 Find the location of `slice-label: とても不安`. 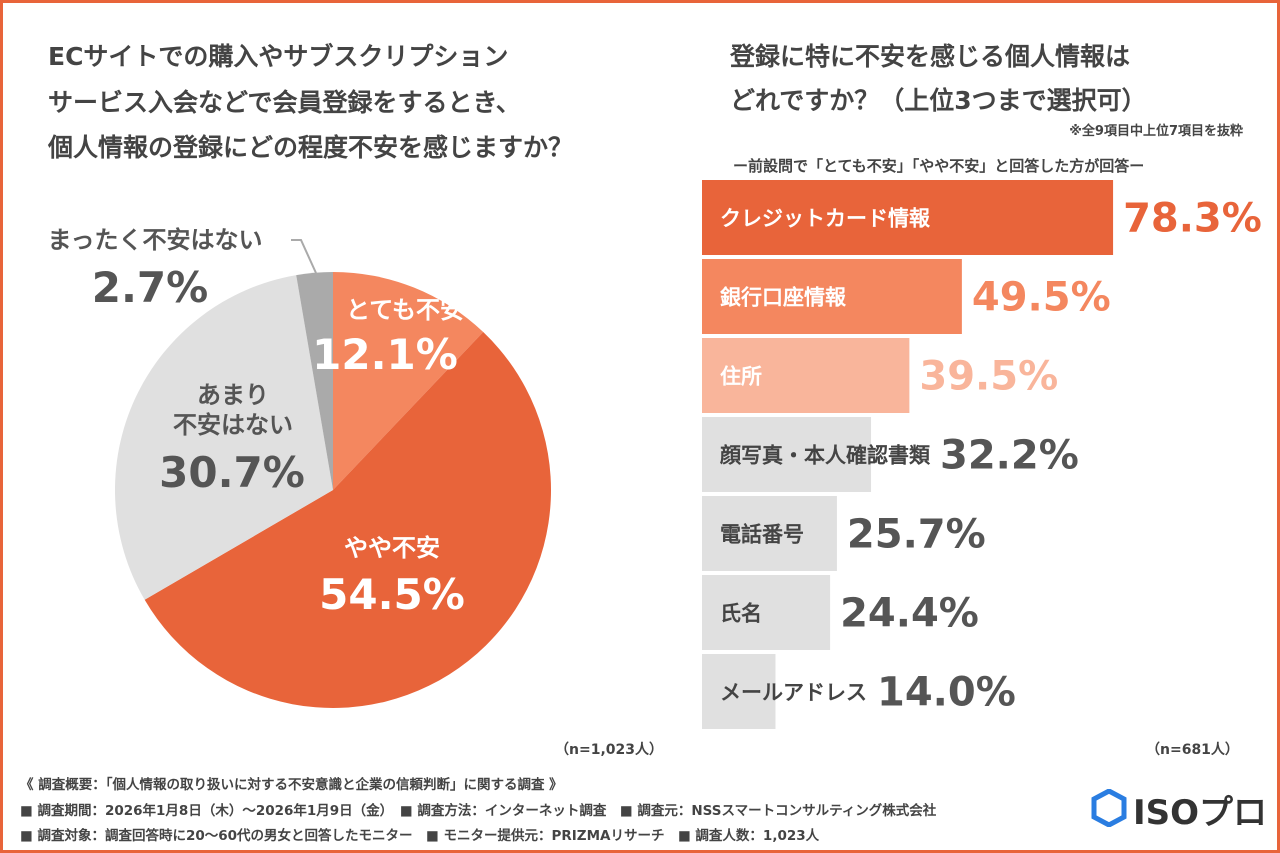

slice-label: とても不安 is located at coordinates (405, 310).